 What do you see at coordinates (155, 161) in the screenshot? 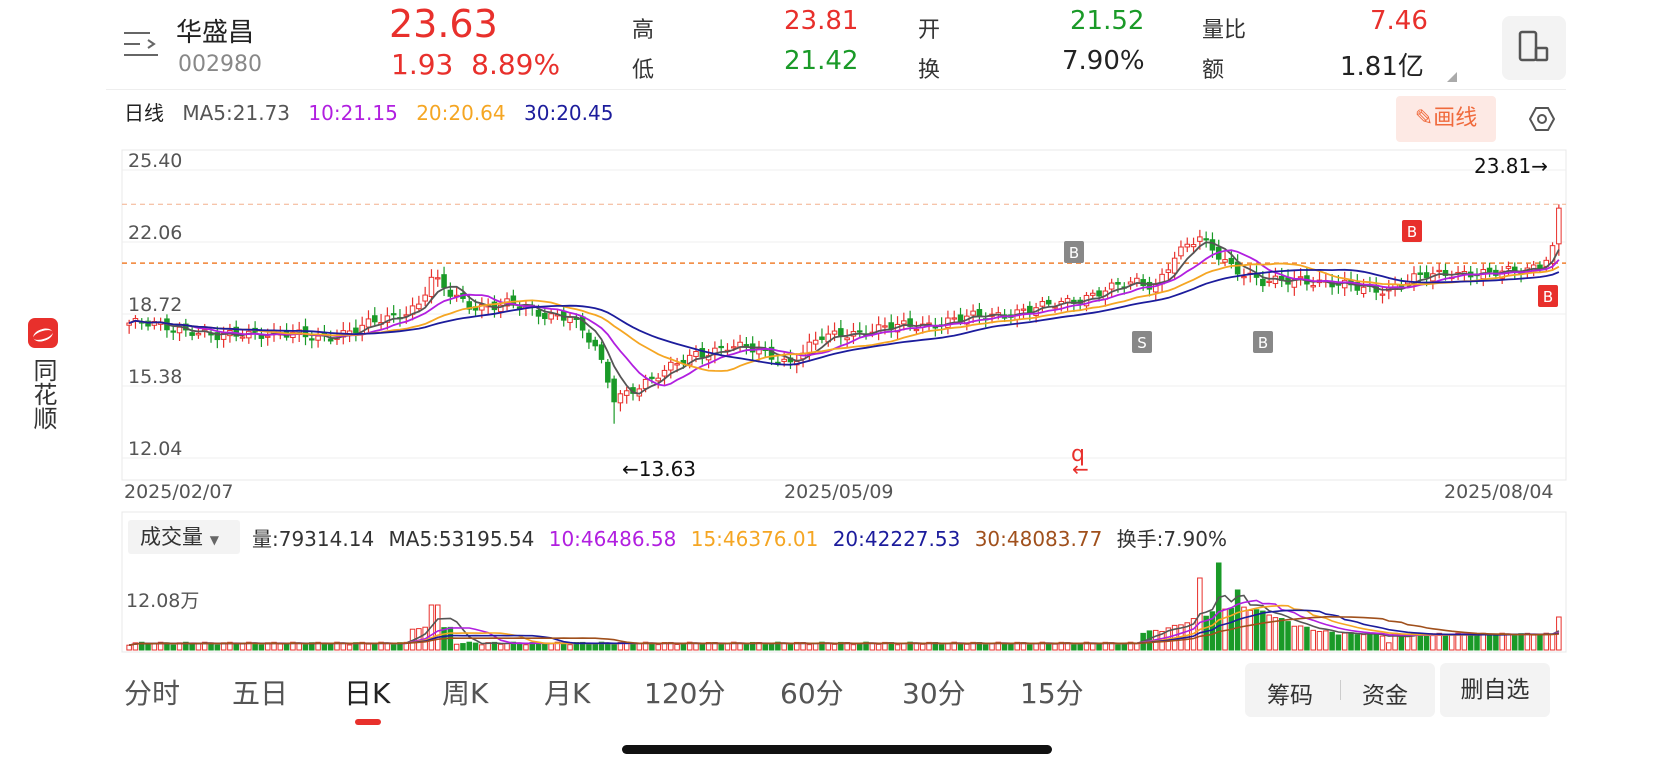
I see `price-axis-label: 25.40` at bounding box center [155, 161].